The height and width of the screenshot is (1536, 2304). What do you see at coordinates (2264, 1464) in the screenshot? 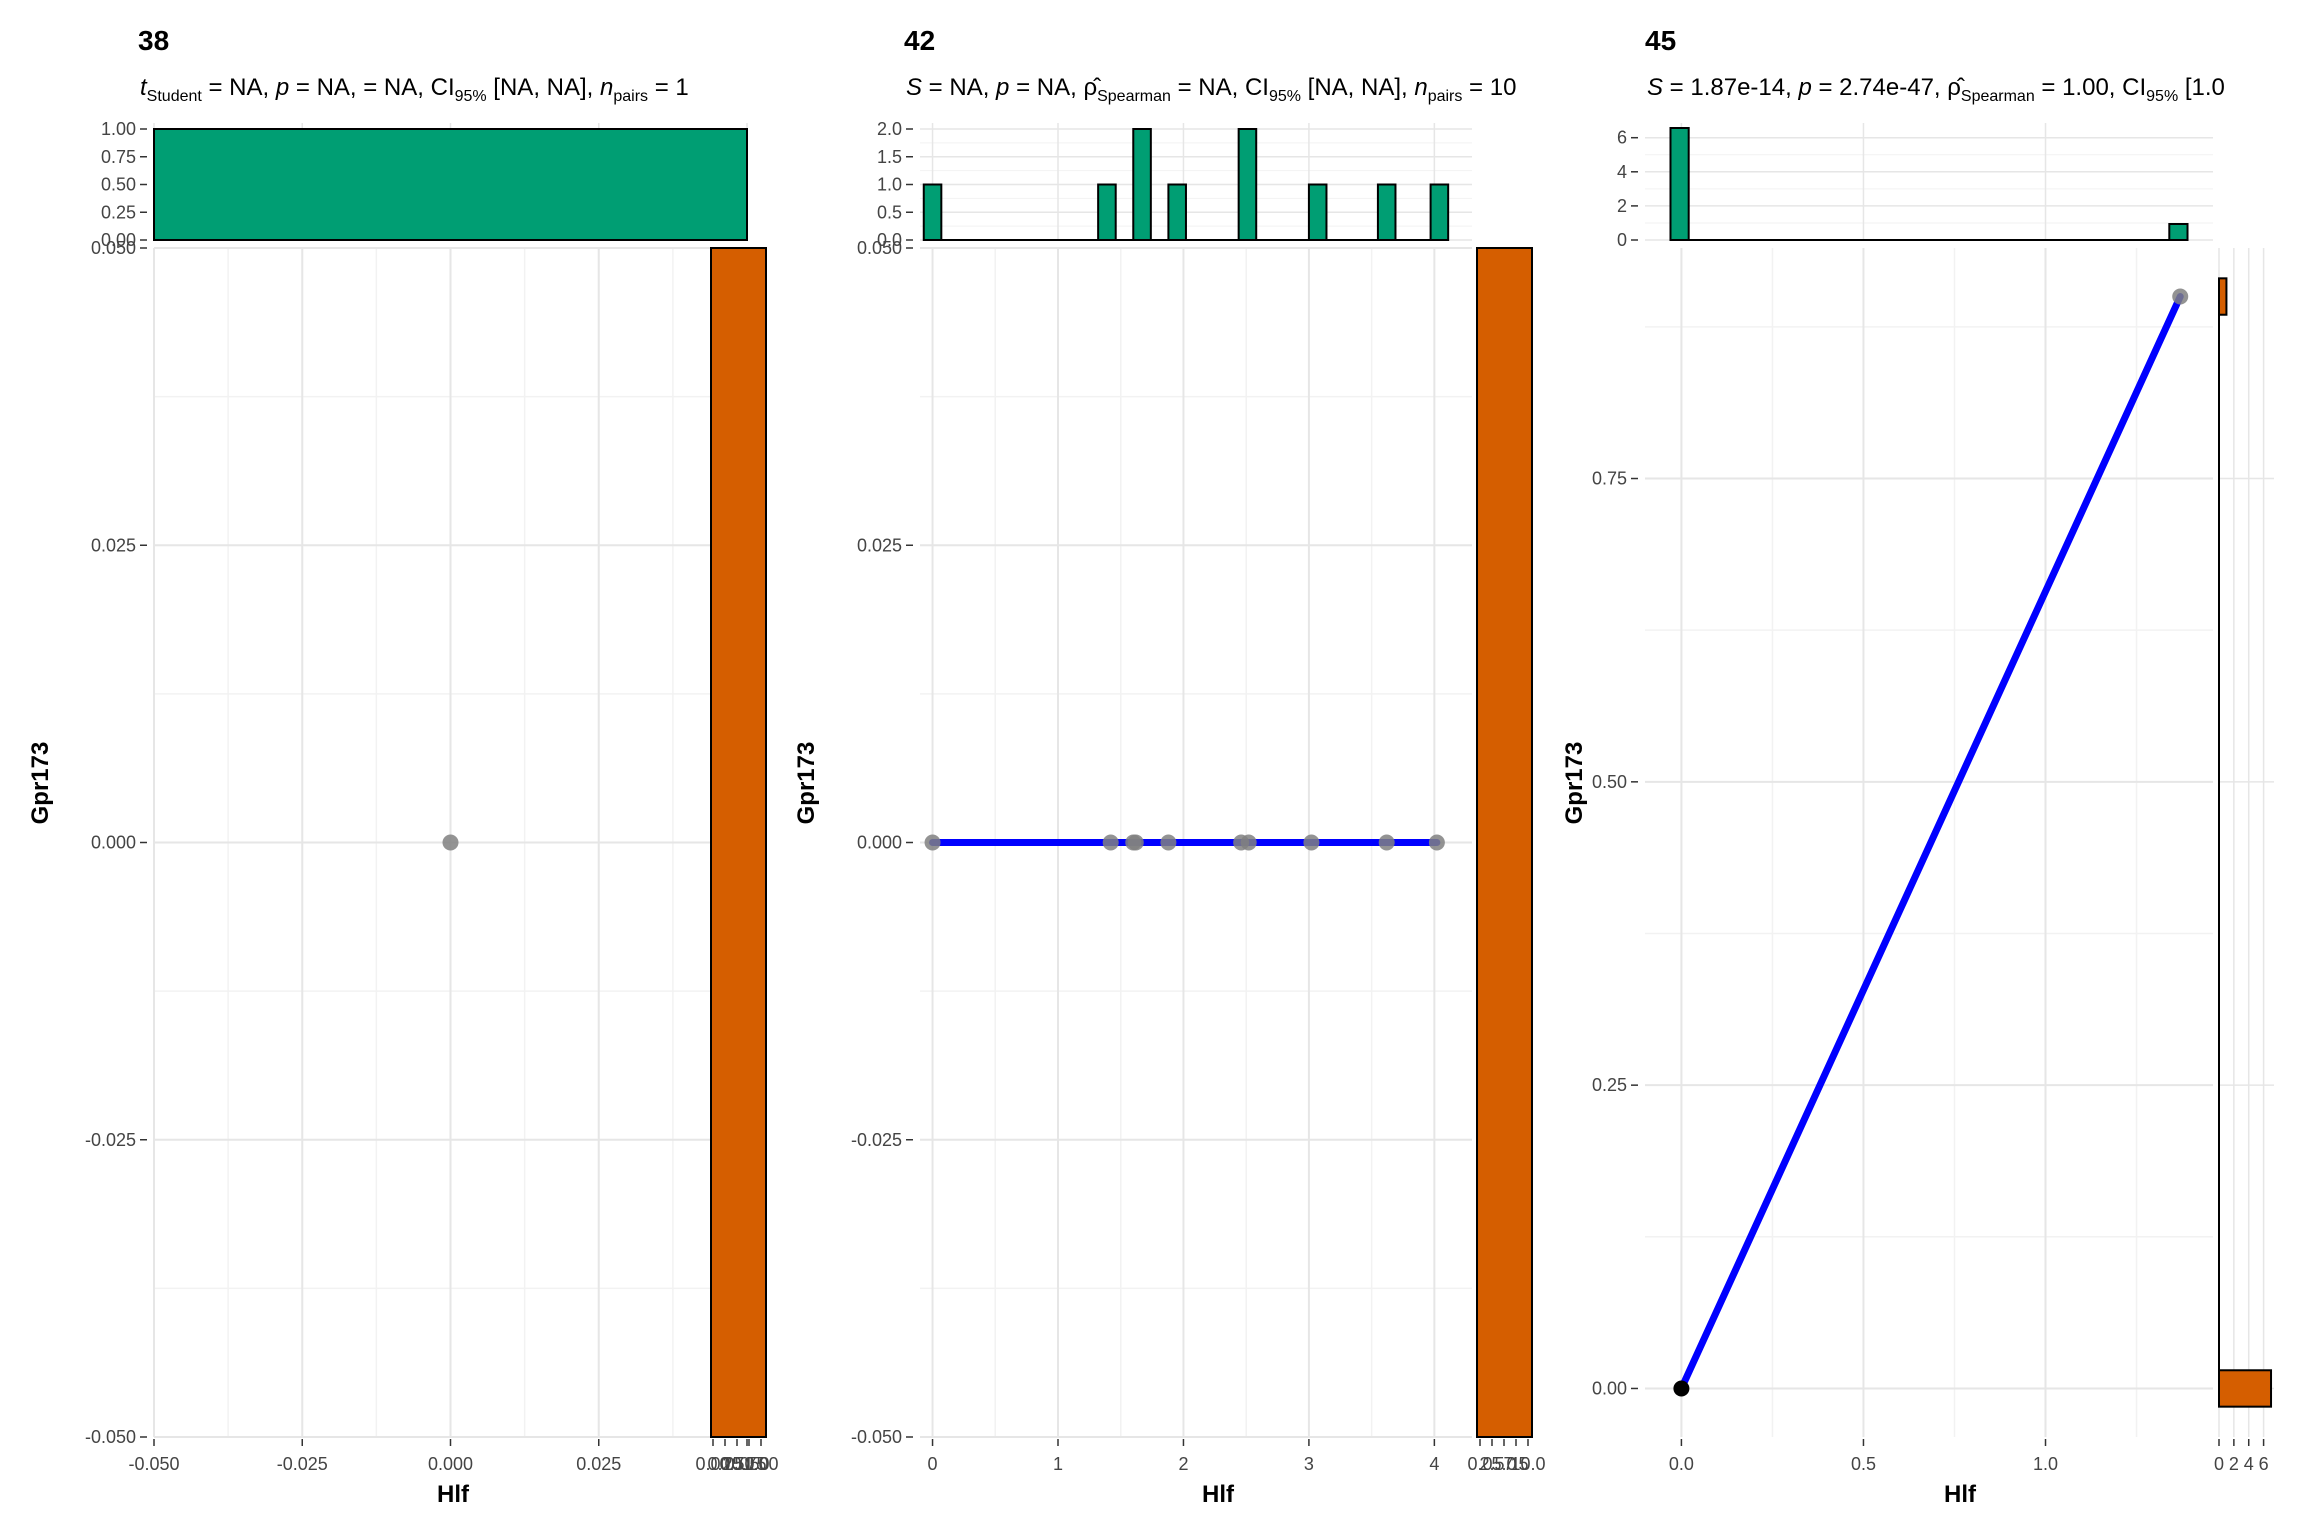
I see `x-tick-label: 6` at bounding box center [2264, 1464].